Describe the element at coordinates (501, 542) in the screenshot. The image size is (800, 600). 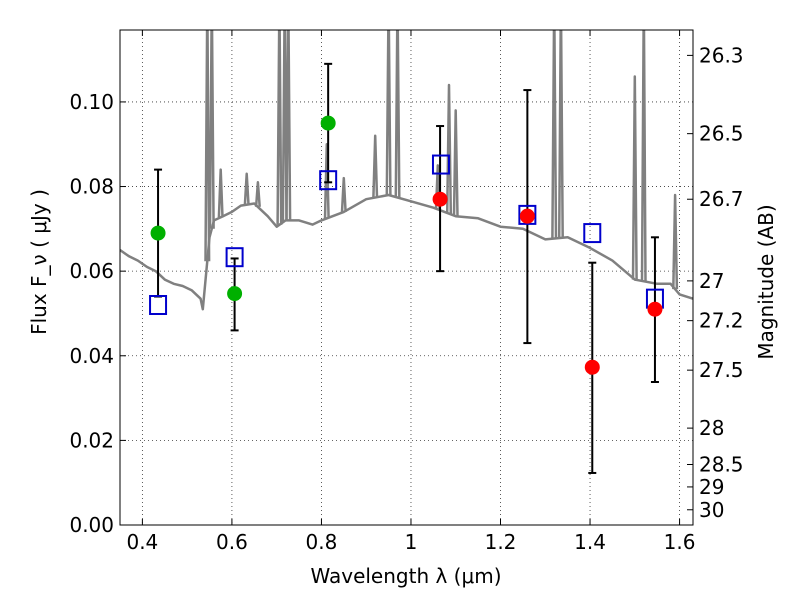
I see `x-tick-label: 1.2` at that location.